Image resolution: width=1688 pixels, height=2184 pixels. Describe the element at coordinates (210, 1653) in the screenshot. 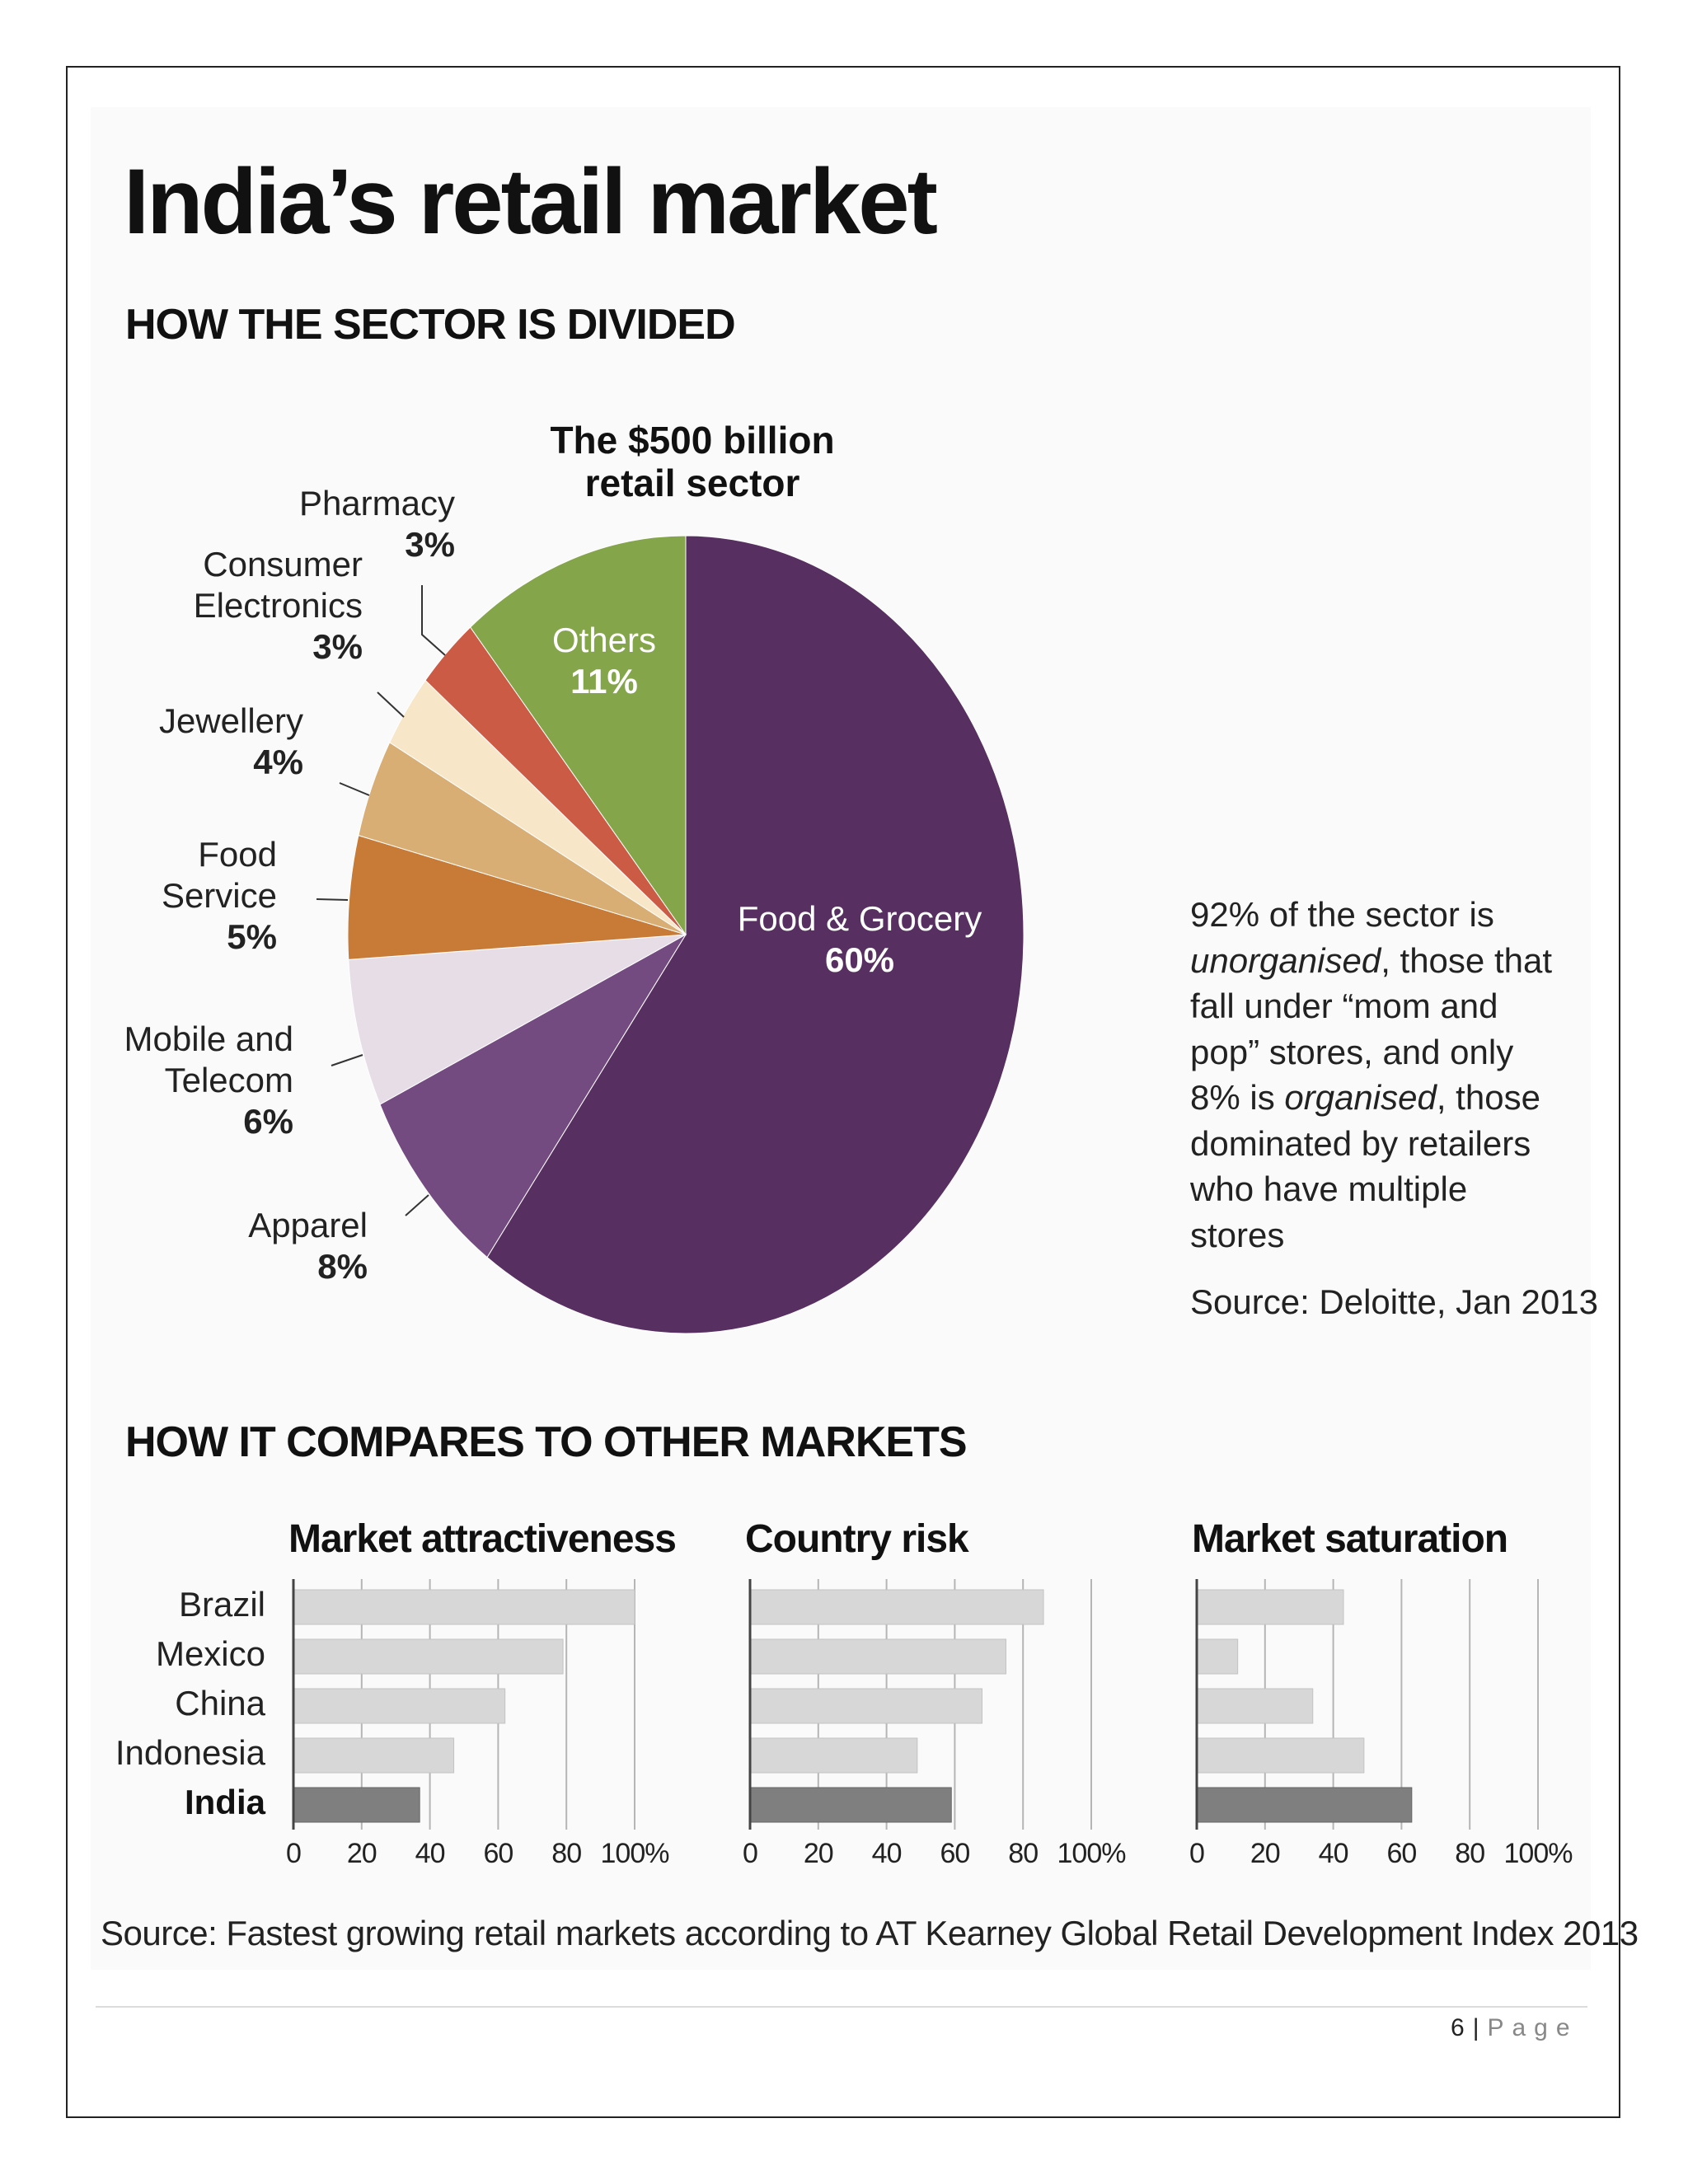

I see `country-label-mexico: Mexico` at that location.